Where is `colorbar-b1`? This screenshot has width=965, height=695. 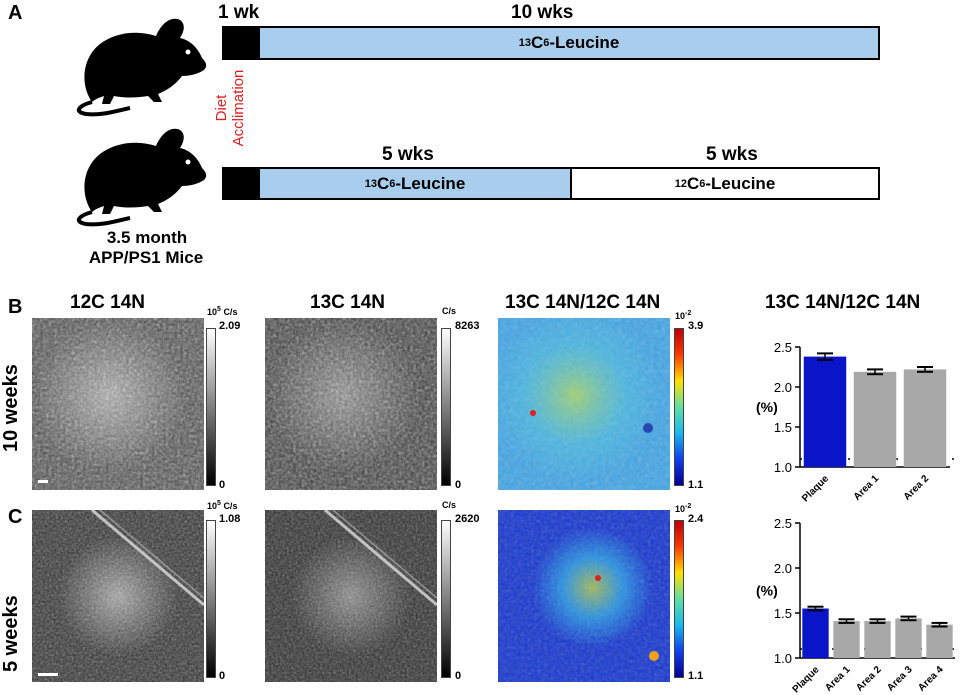
colorbar-b1 is located at coordinates (211, 407).